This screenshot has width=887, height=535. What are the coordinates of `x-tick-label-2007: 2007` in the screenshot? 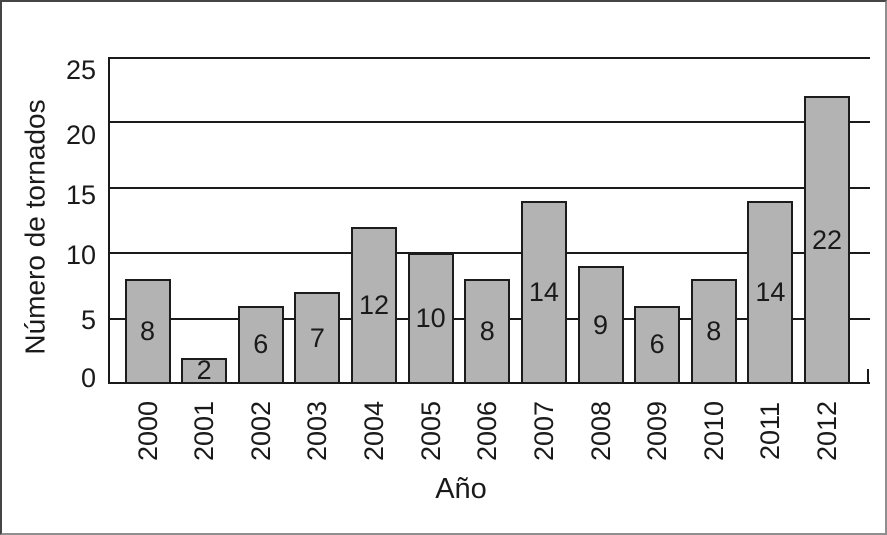 It's located at (543, 431).